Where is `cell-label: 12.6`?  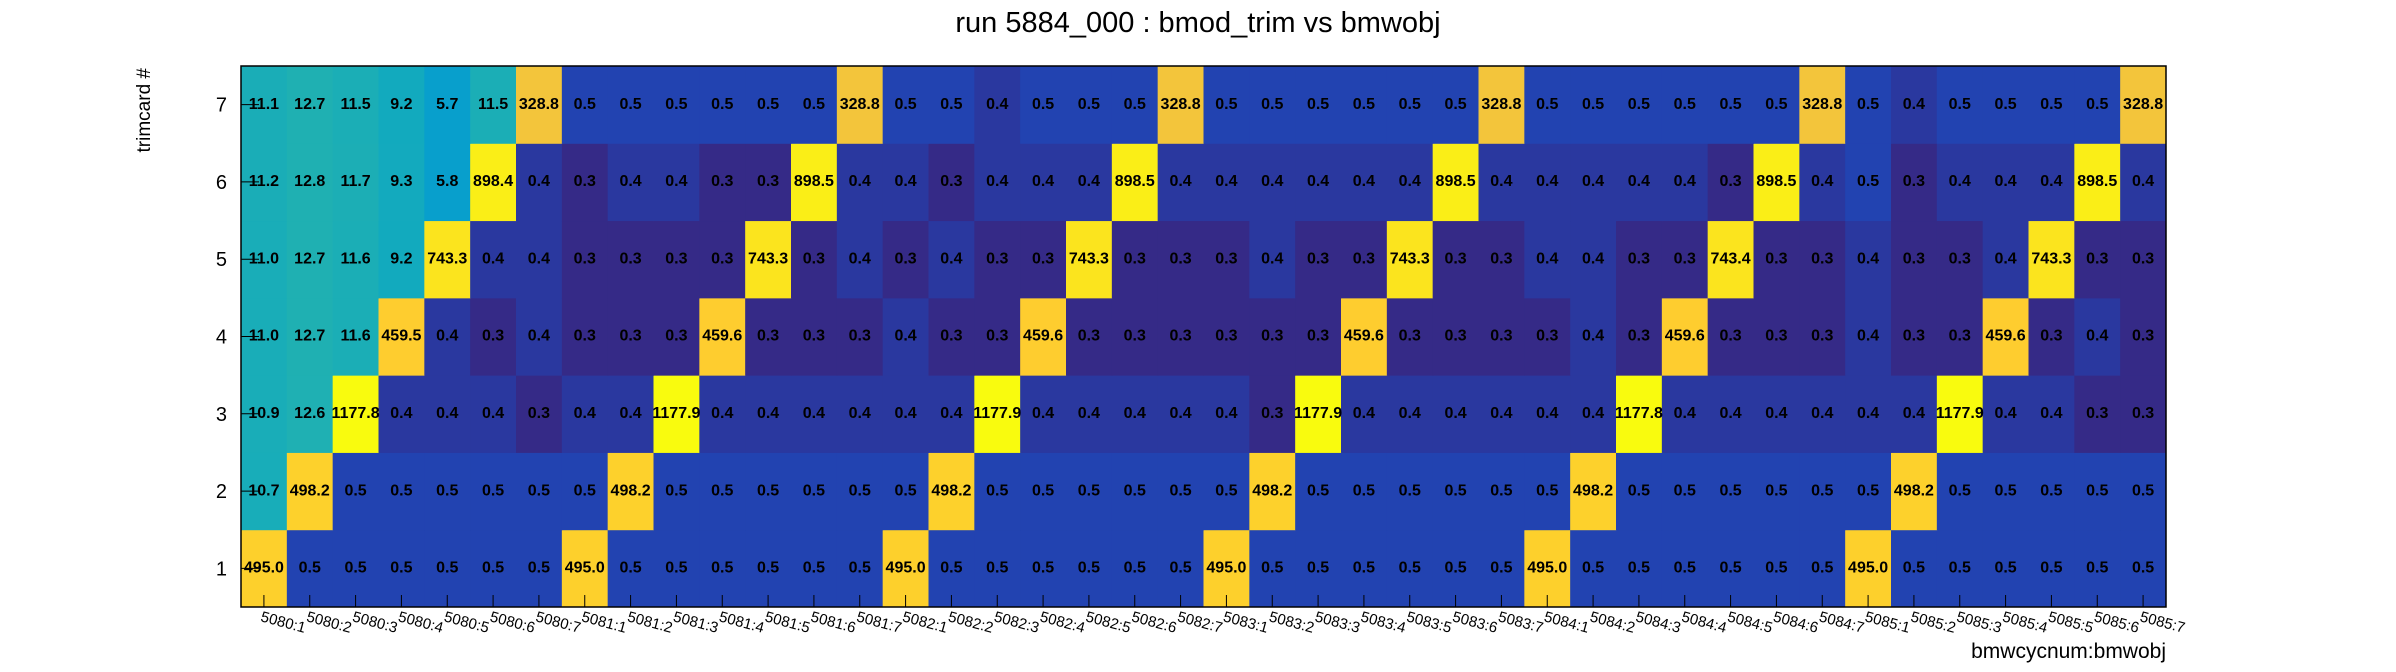
cell-label: 12.6 is located at coordinates (309, 413).